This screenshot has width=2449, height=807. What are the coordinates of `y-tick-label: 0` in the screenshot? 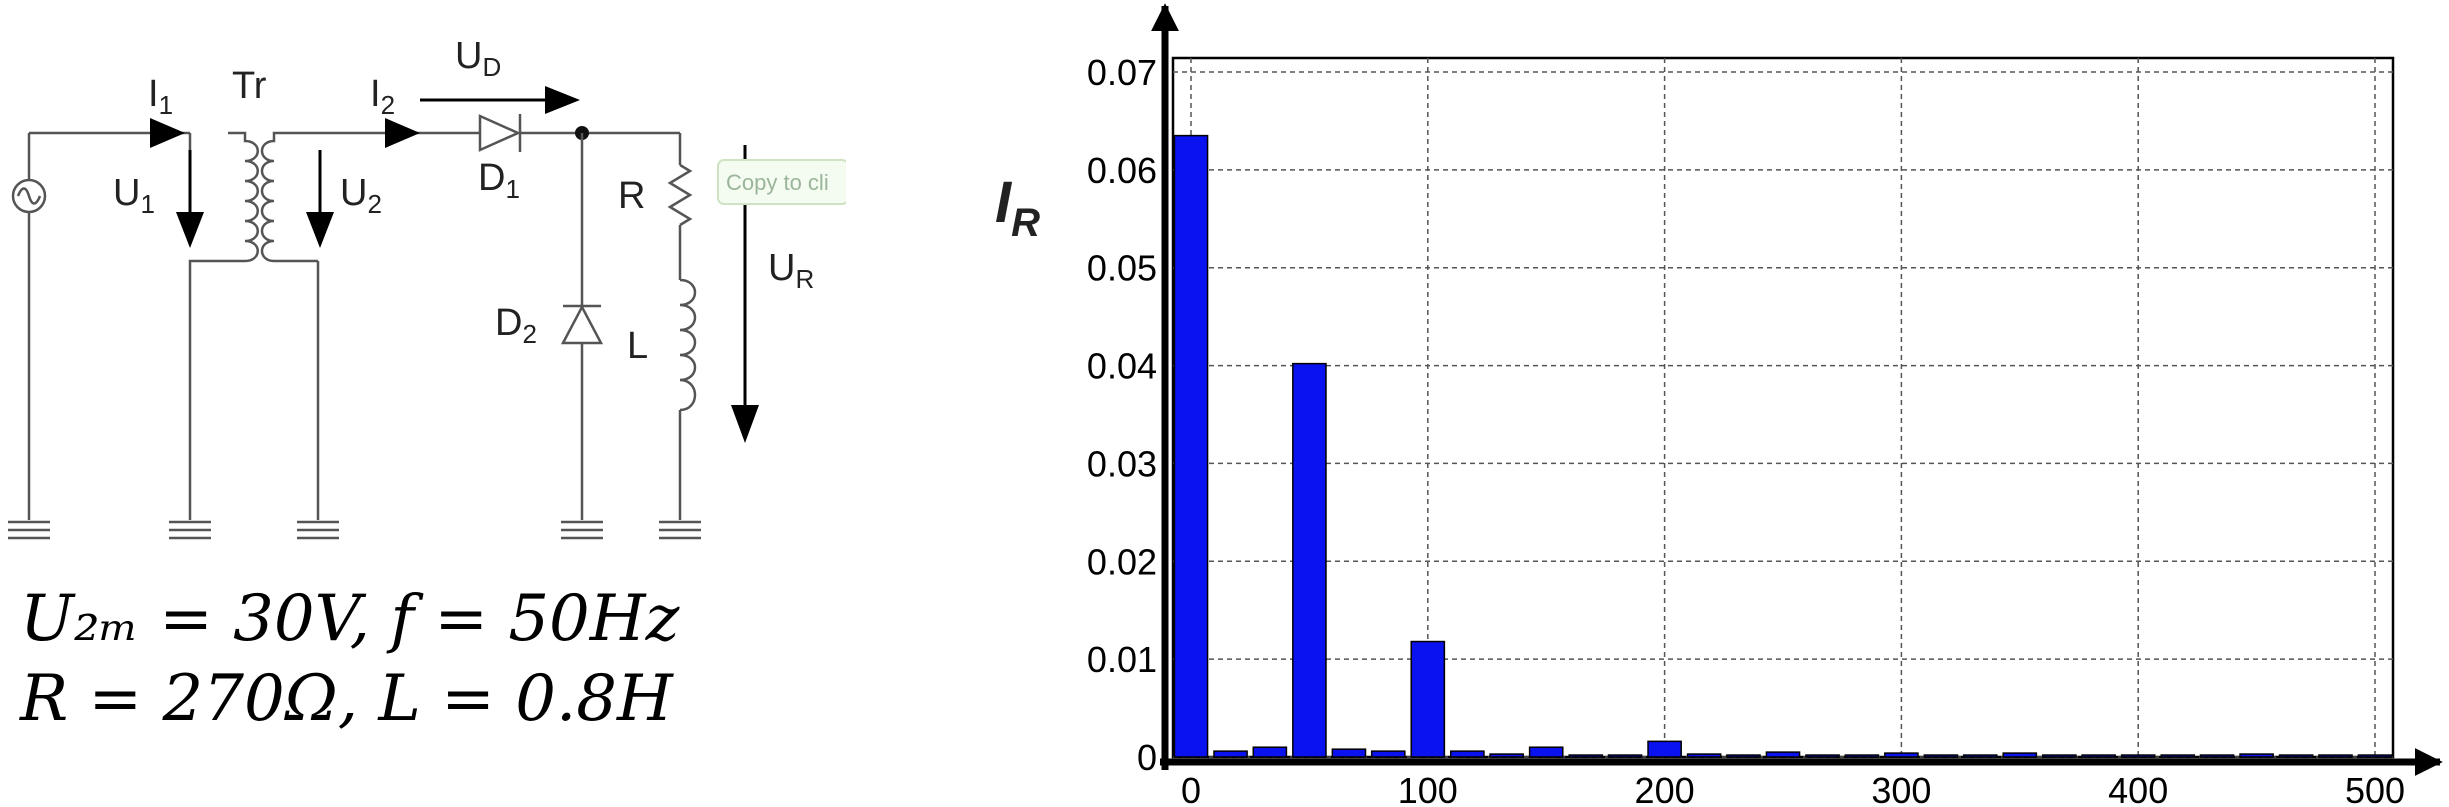 It's located at (1147, 757).